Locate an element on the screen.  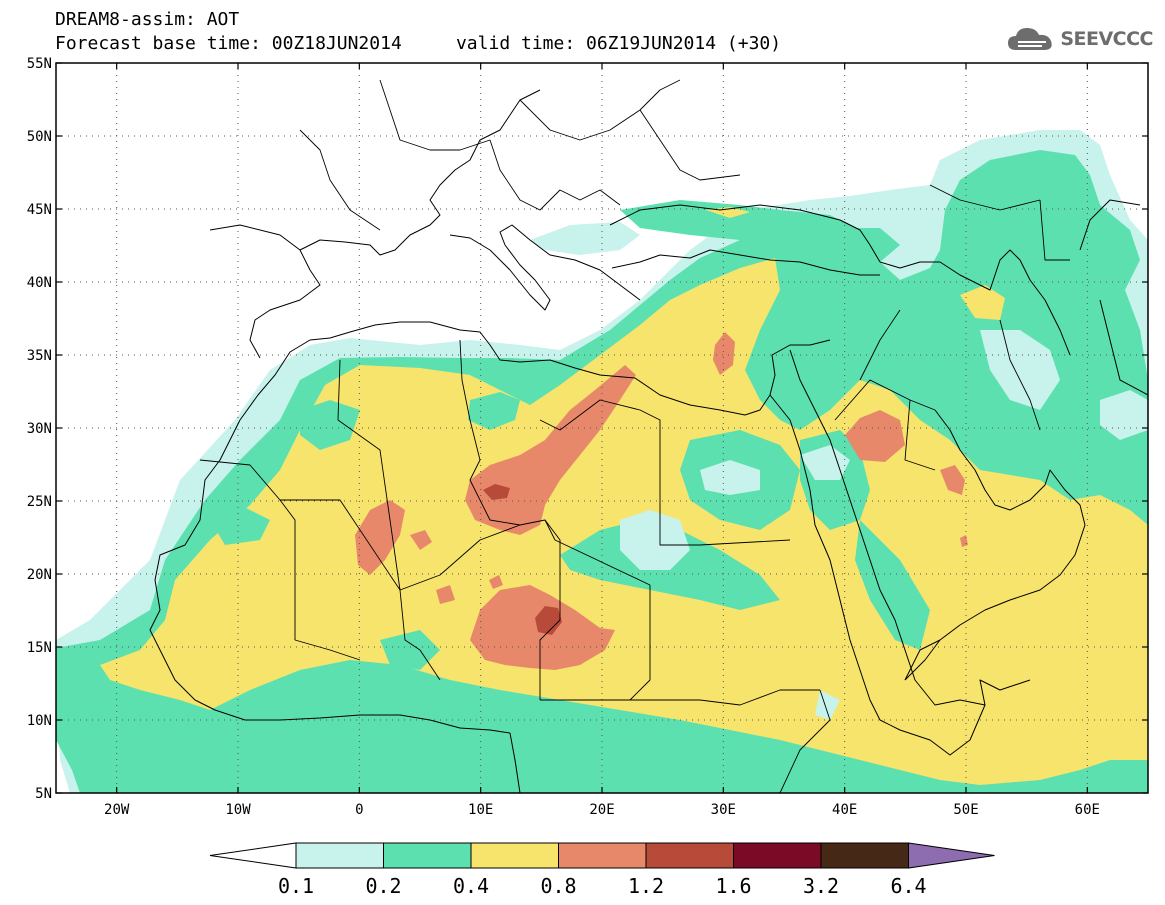
logo-text: SEEVCCC is located at coordinates (1106, 39).